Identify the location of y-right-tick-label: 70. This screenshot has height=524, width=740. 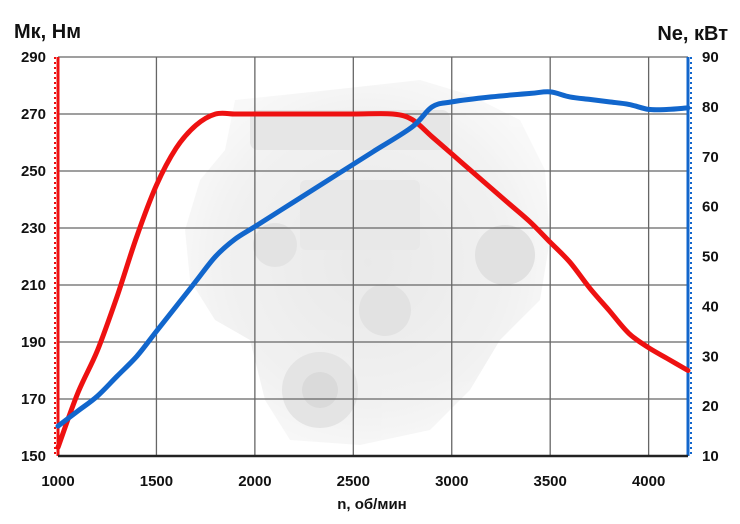
(710, 157).